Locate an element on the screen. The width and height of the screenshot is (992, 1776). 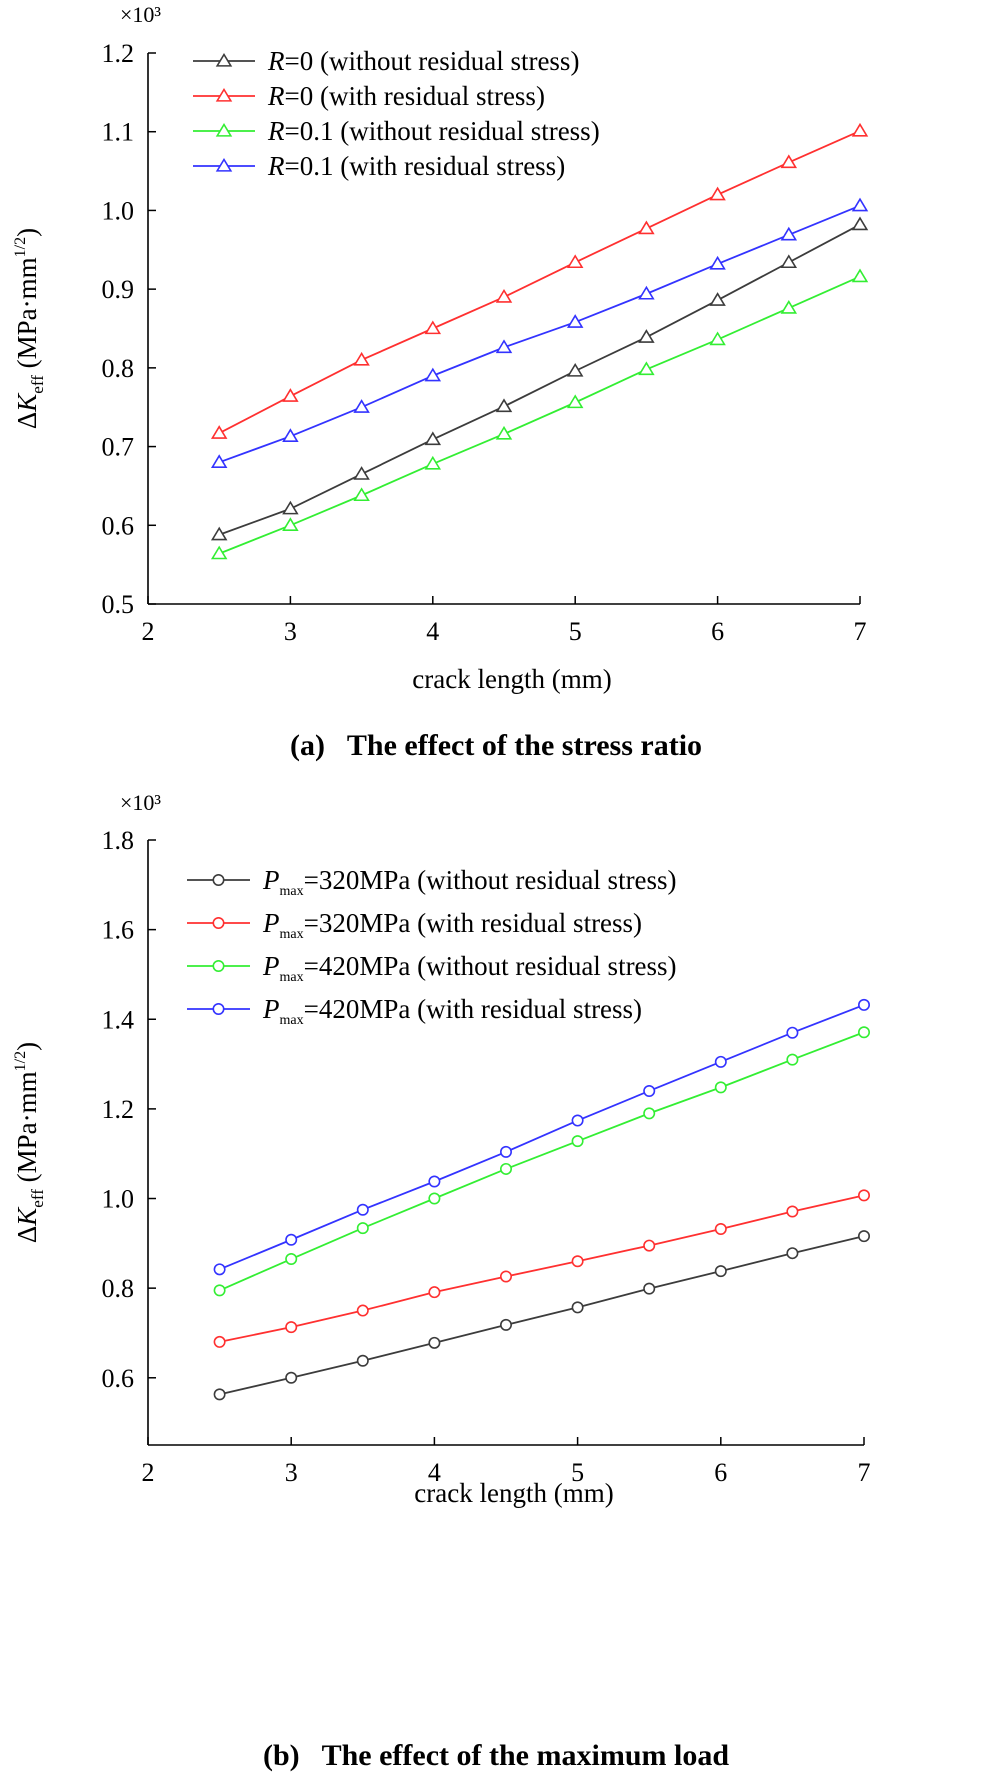
chart-a-series-2-line is located at coordinates (539, 415).